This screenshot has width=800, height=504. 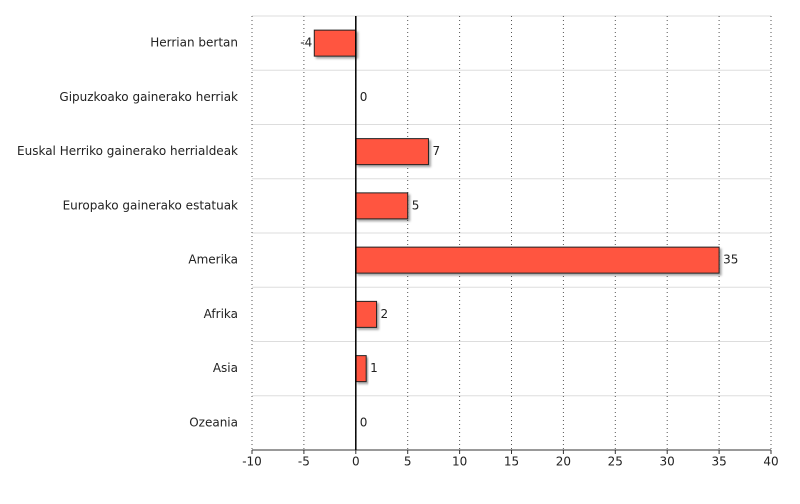 I want to click on y-tick-label: Amerika, so click(x=213, y=260).